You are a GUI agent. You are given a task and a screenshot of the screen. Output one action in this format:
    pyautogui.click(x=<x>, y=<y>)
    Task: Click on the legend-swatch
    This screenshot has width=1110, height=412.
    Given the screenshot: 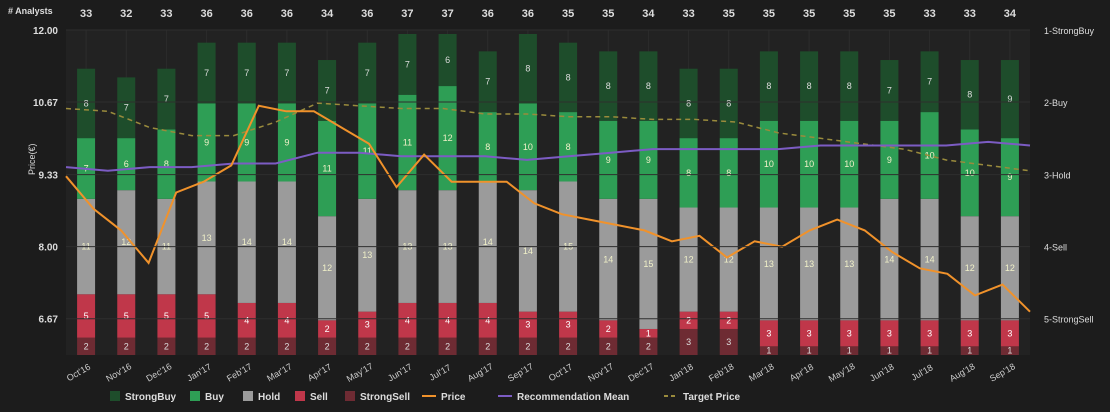 What is the action you would take?
    pyautogui.click(x=350, y=396)
    